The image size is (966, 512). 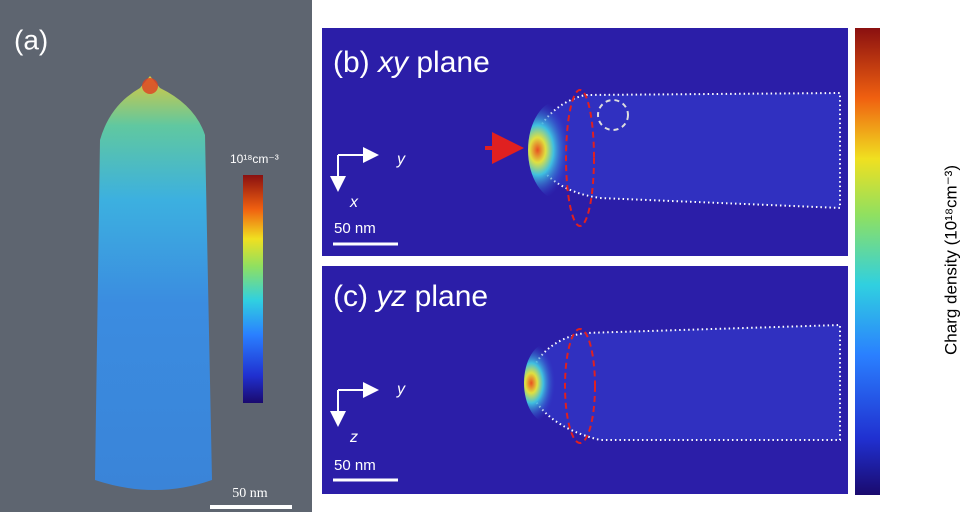 What do you see at coordinates (950, 260) in the screenshot?
I see `colorbar-title: Charg density (10¹⁸cm⁻³)` at bounding box center [950, 260].